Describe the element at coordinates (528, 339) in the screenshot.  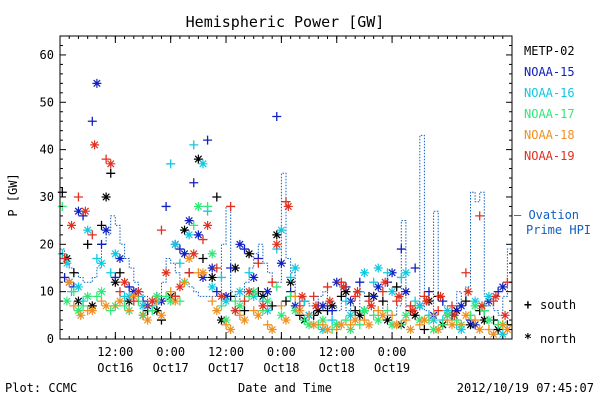
I see `legend-north-symbol: *` at that location.